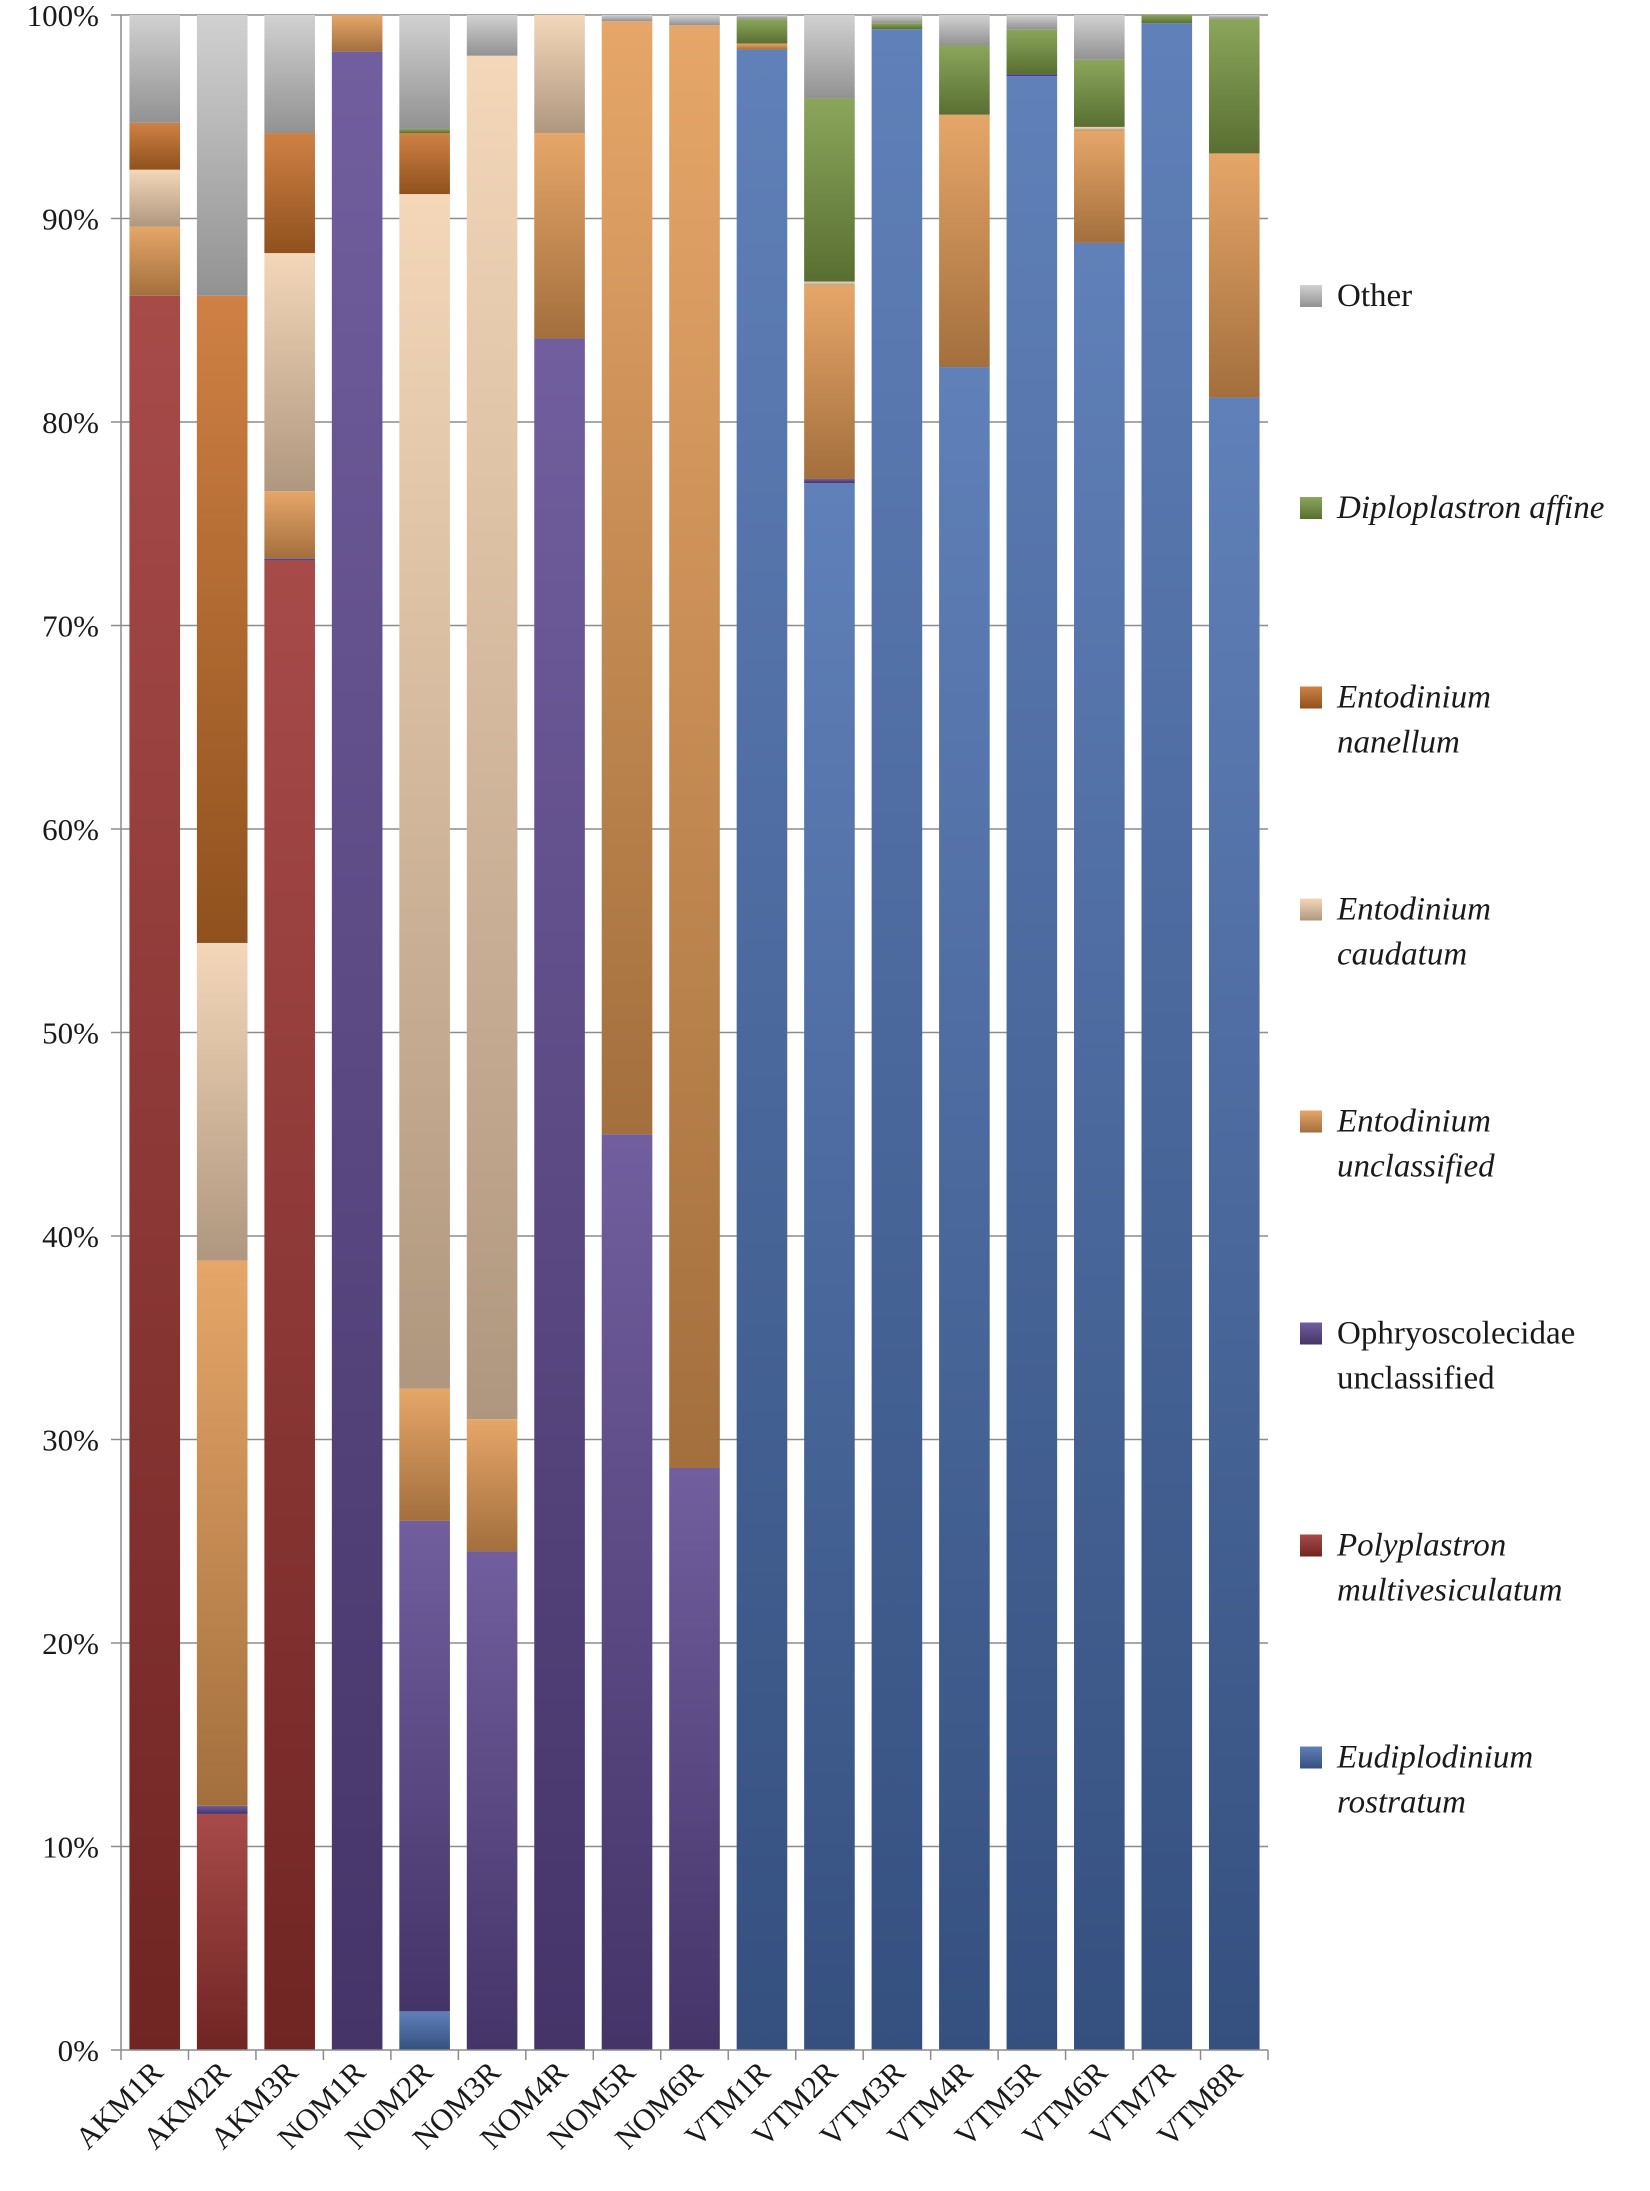  I want to click on y-tick-label: 70%, so click(70, 626).